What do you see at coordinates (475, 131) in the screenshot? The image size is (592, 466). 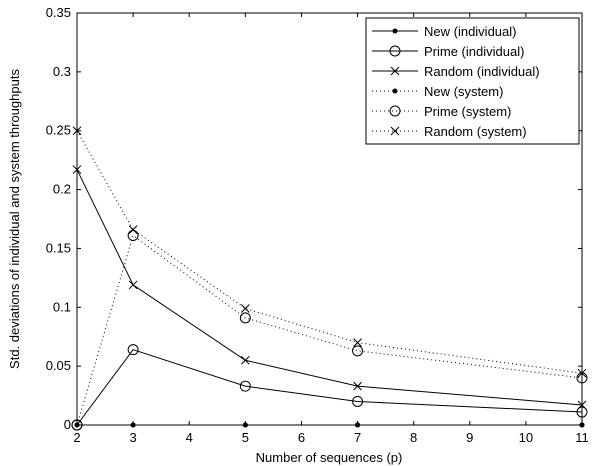 I see `legend-label-random-system: Random (system)` at bounding box center [475, 131].